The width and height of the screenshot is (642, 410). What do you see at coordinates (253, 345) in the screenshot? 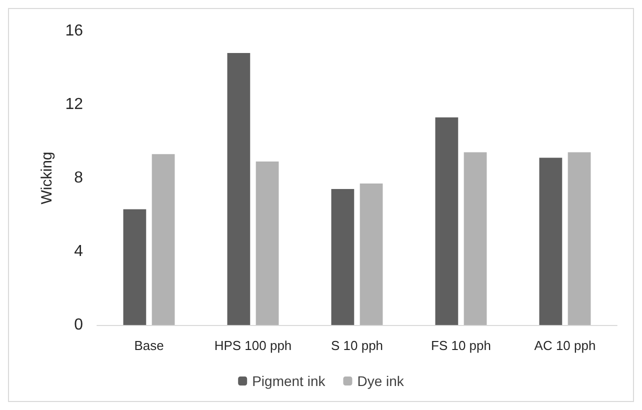
I see `x-tick-label: HPS 100 pph` at bounding box center [253, 345].